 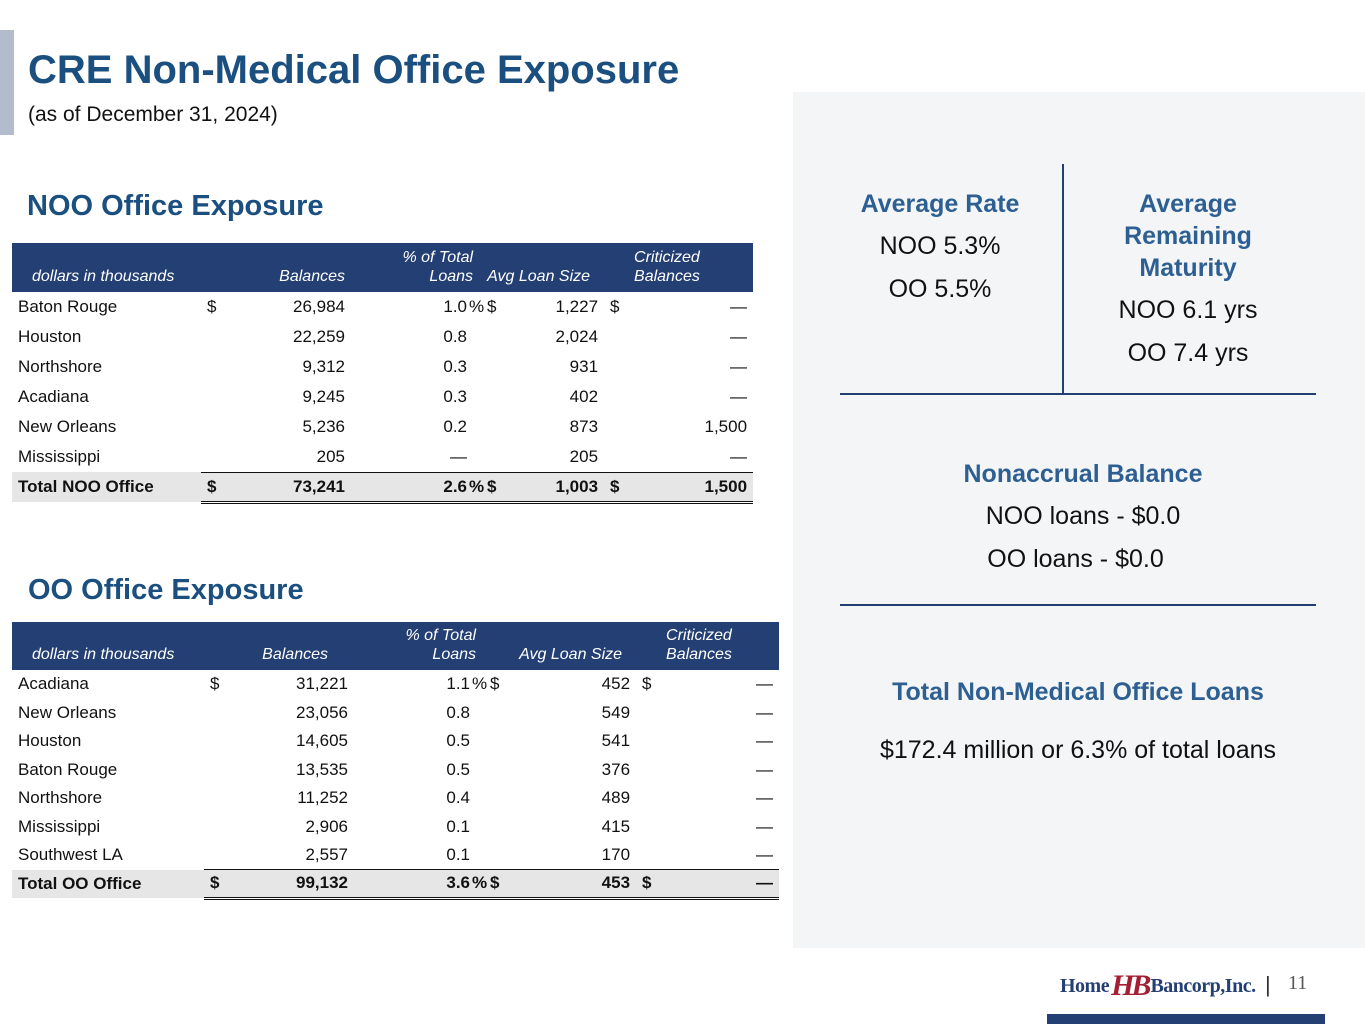 I want to click on row-label: Houston, so click(x=50, y=336).